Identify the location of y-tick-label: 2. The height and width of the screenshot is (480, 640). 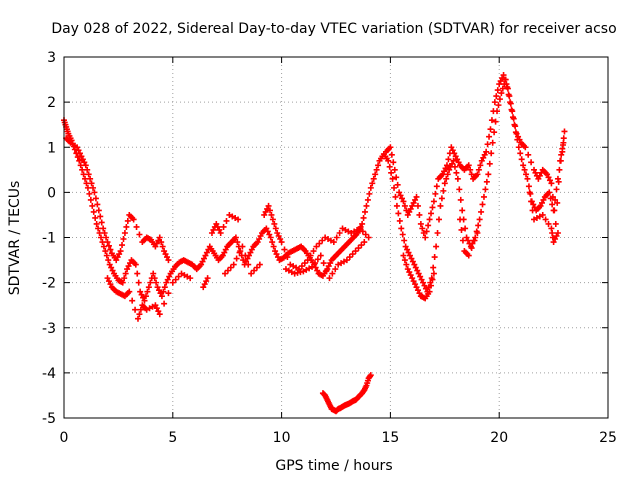
(51, 103).